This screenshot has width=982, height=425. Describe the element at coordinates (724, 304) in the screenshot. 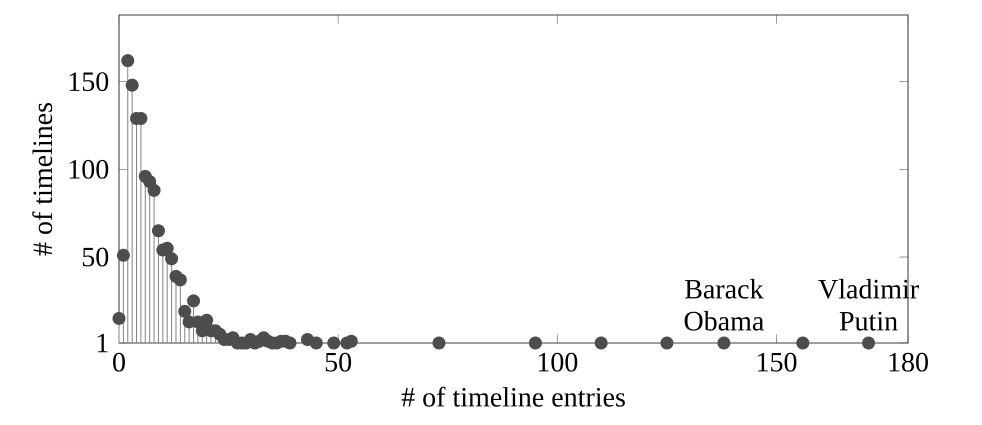

I see `annotation: Barack Obama` at that location.